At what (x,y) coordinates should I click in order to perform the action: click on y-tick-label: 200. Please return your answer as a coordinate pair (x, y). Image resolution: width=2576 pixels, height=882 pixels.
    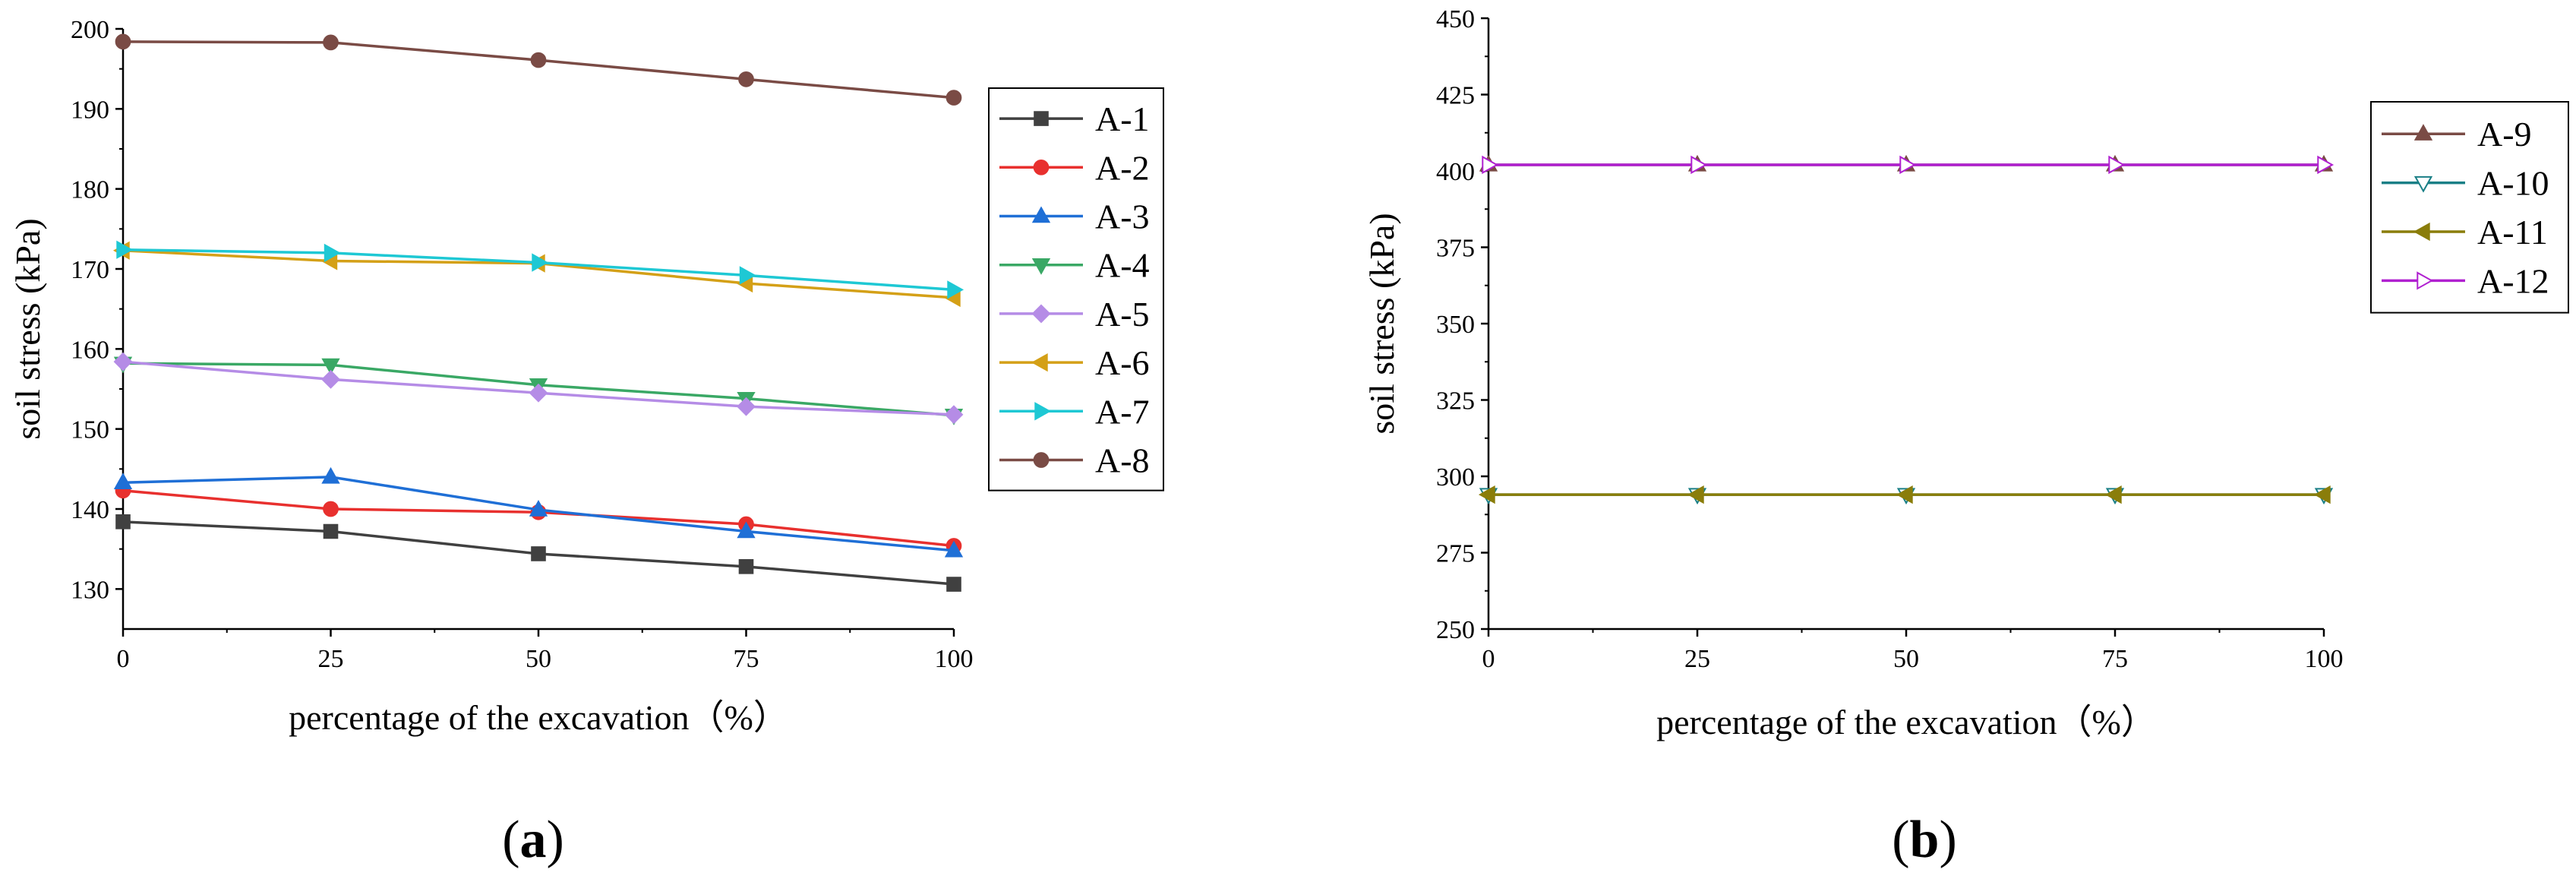
    Looking at the image, I should click on (90, 30).